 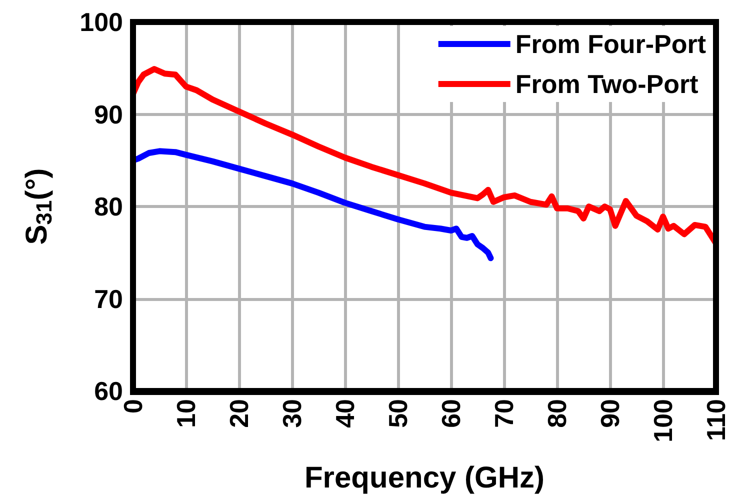 I want to click on y-tick-label: 80, so click(x=108, y=207).